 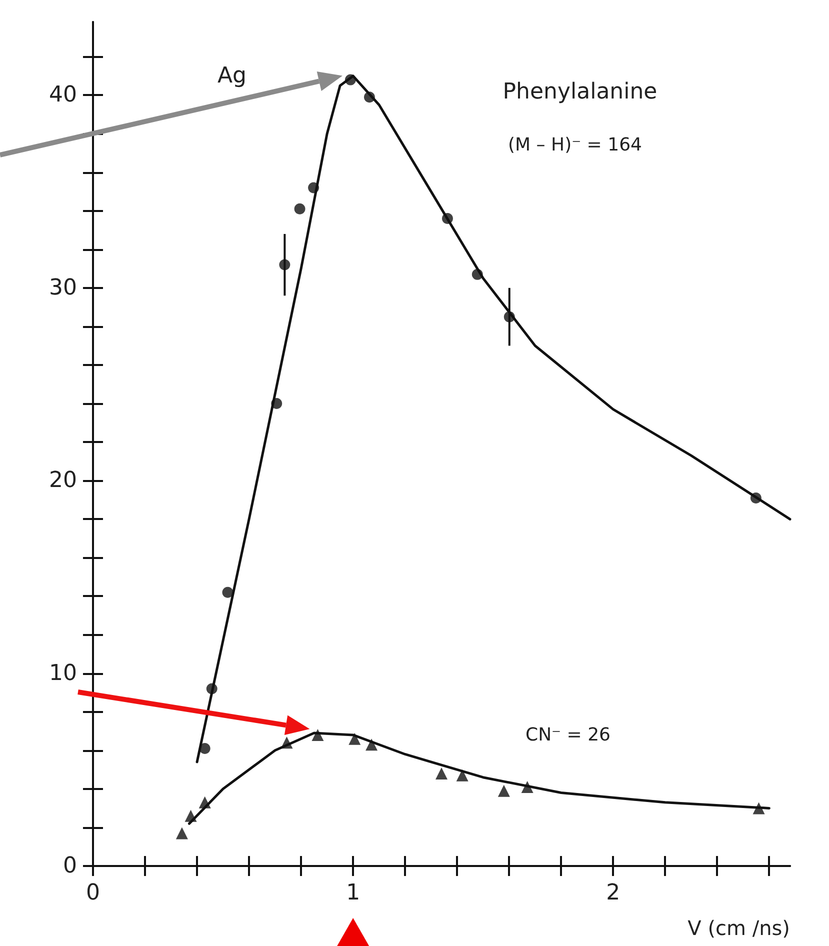 What do you see at coordinates (580, 92) in the screenshot?
I see `annotation: Phenylalanine` at bounding box center [580, 92].